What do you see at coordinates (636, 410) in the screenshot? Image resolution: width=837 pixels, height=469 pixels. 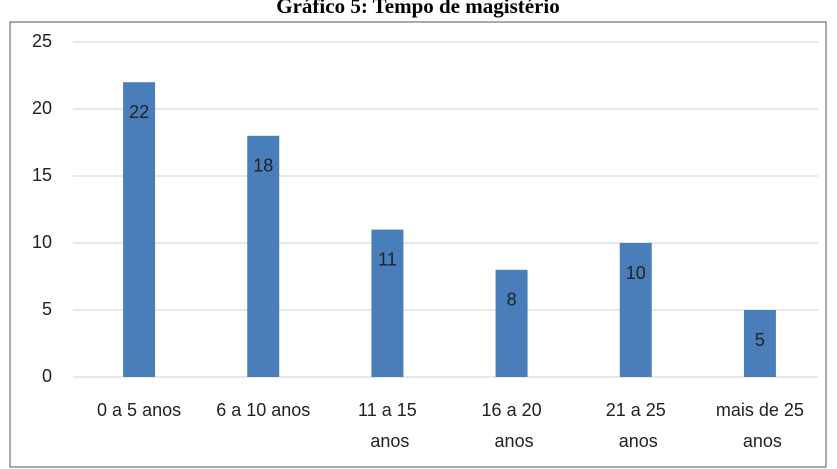 I see `x-tick-label-line: 21 a 25` at bounding box center [636, 410].